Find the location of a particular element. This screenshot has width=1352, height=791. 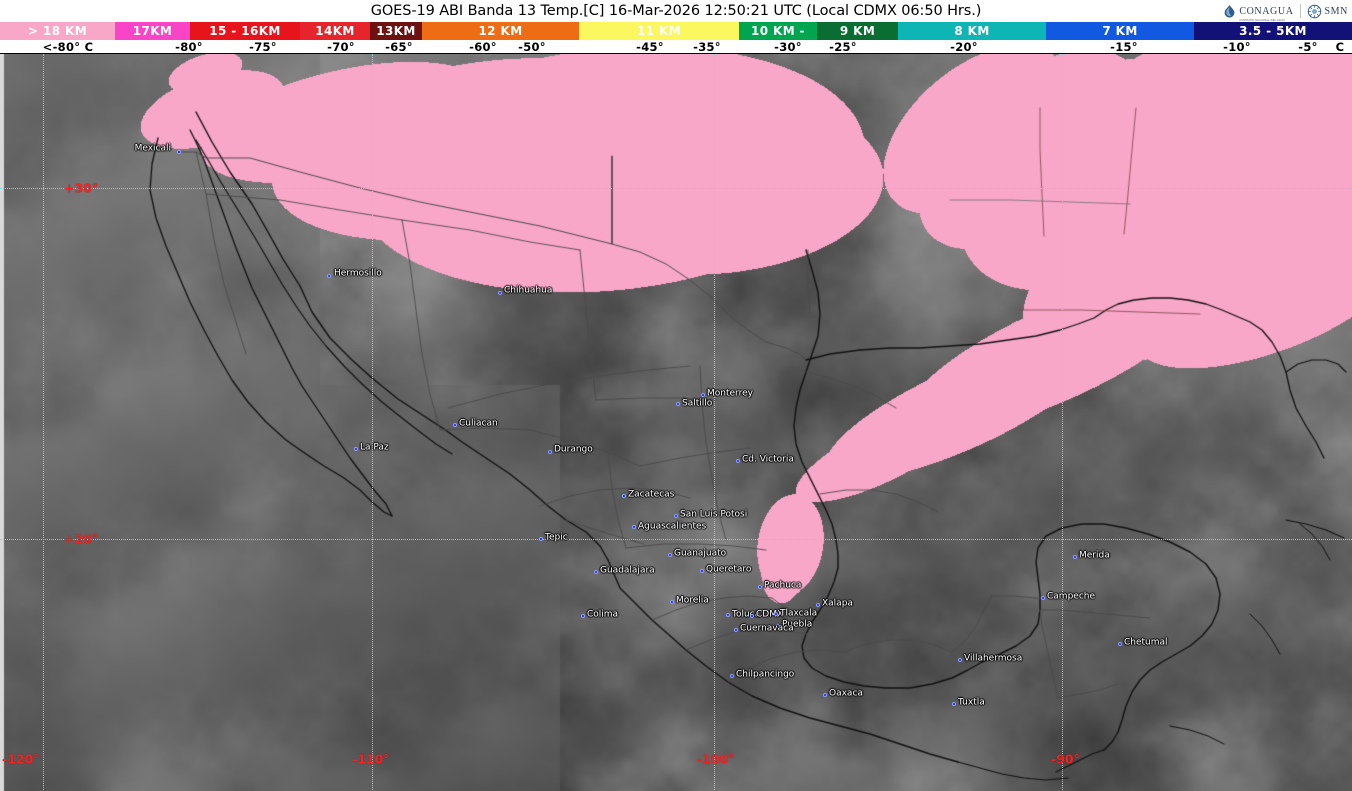

city-label: Puebla is located at coordinates (797, 624).